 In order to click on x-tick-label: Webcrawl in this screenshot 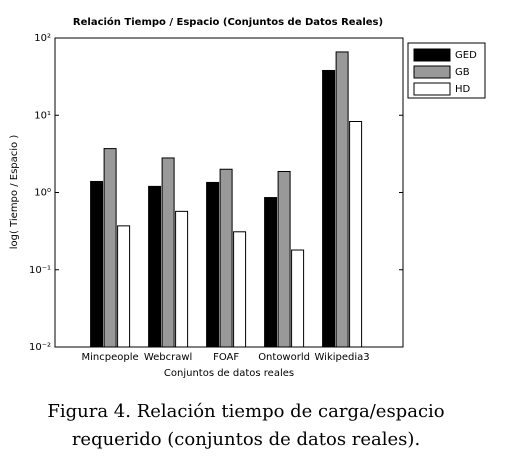, I will do `click(168, 357)`.